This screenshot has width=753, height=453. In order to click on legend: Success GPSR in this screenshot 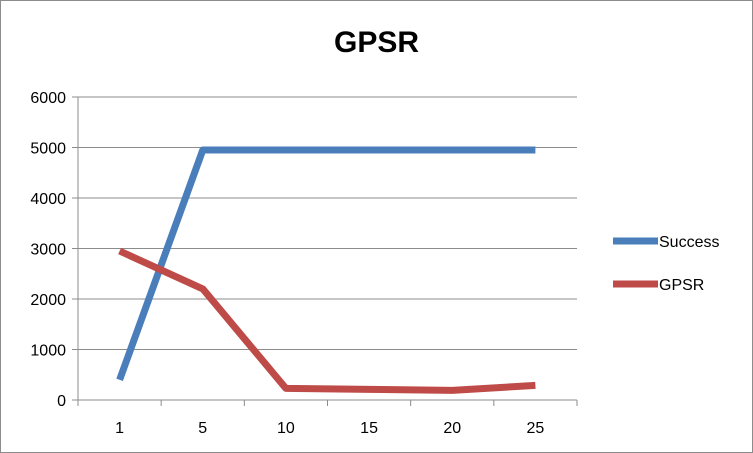, I will do `click(666, 264)`.